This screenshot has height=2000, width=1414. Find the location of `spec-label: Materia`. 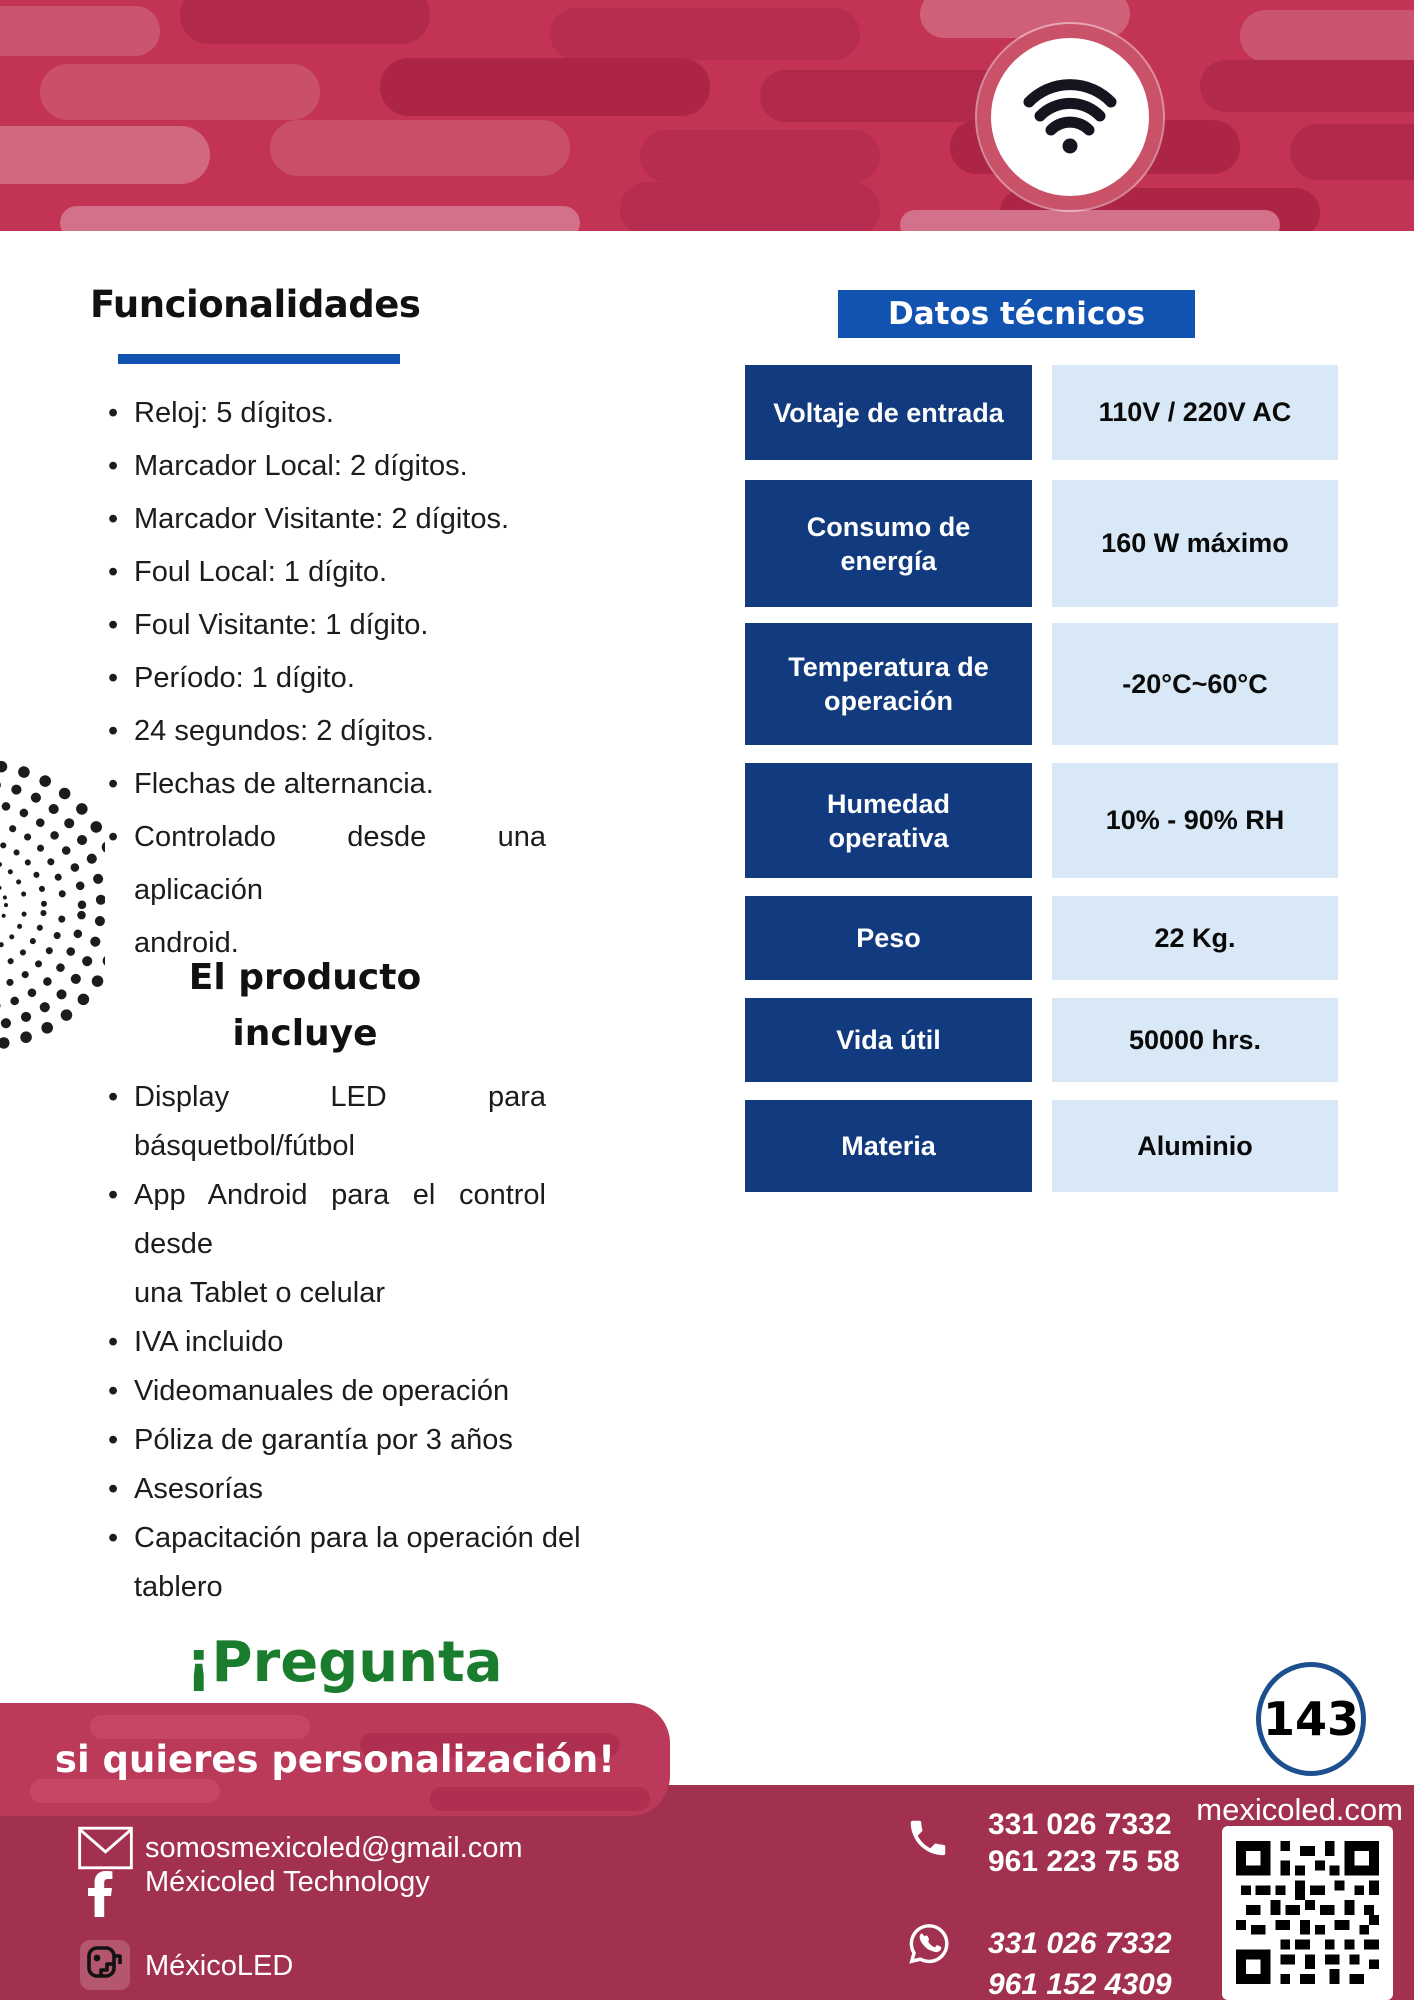

spec-label: Materia is located at coordinates (888, 1146).